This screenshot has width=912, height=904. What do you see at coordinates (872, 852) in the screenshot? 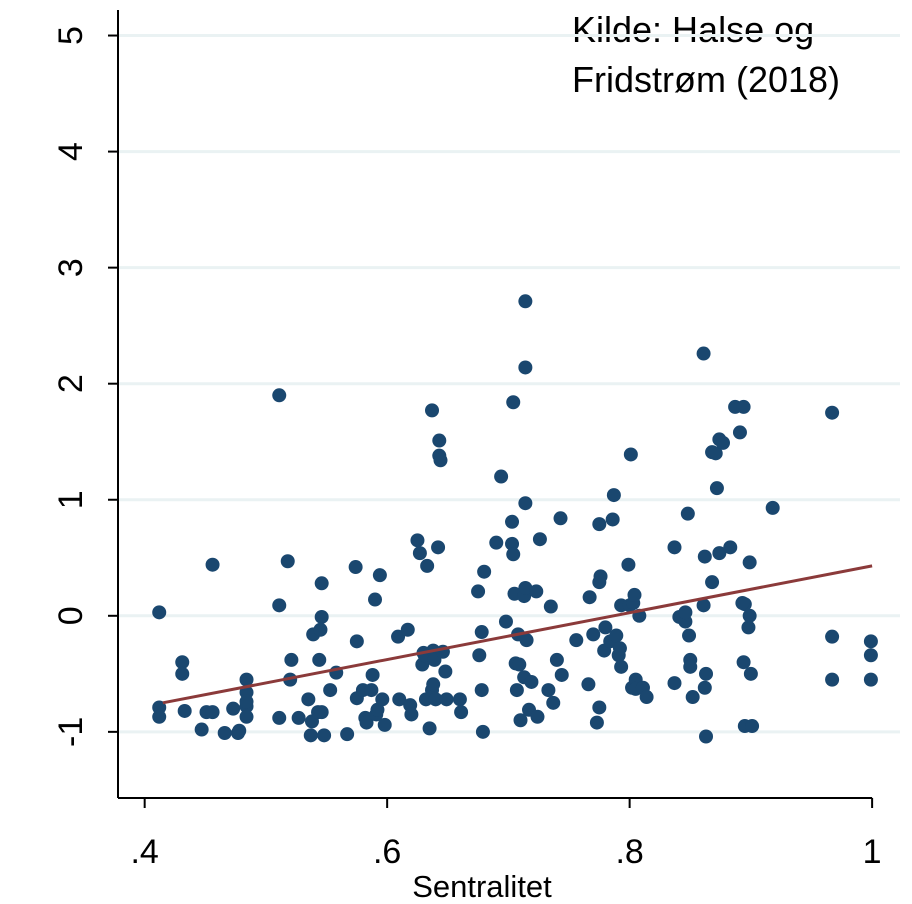
I see `x-tick-label: 1` at bounding box center [872, 852].